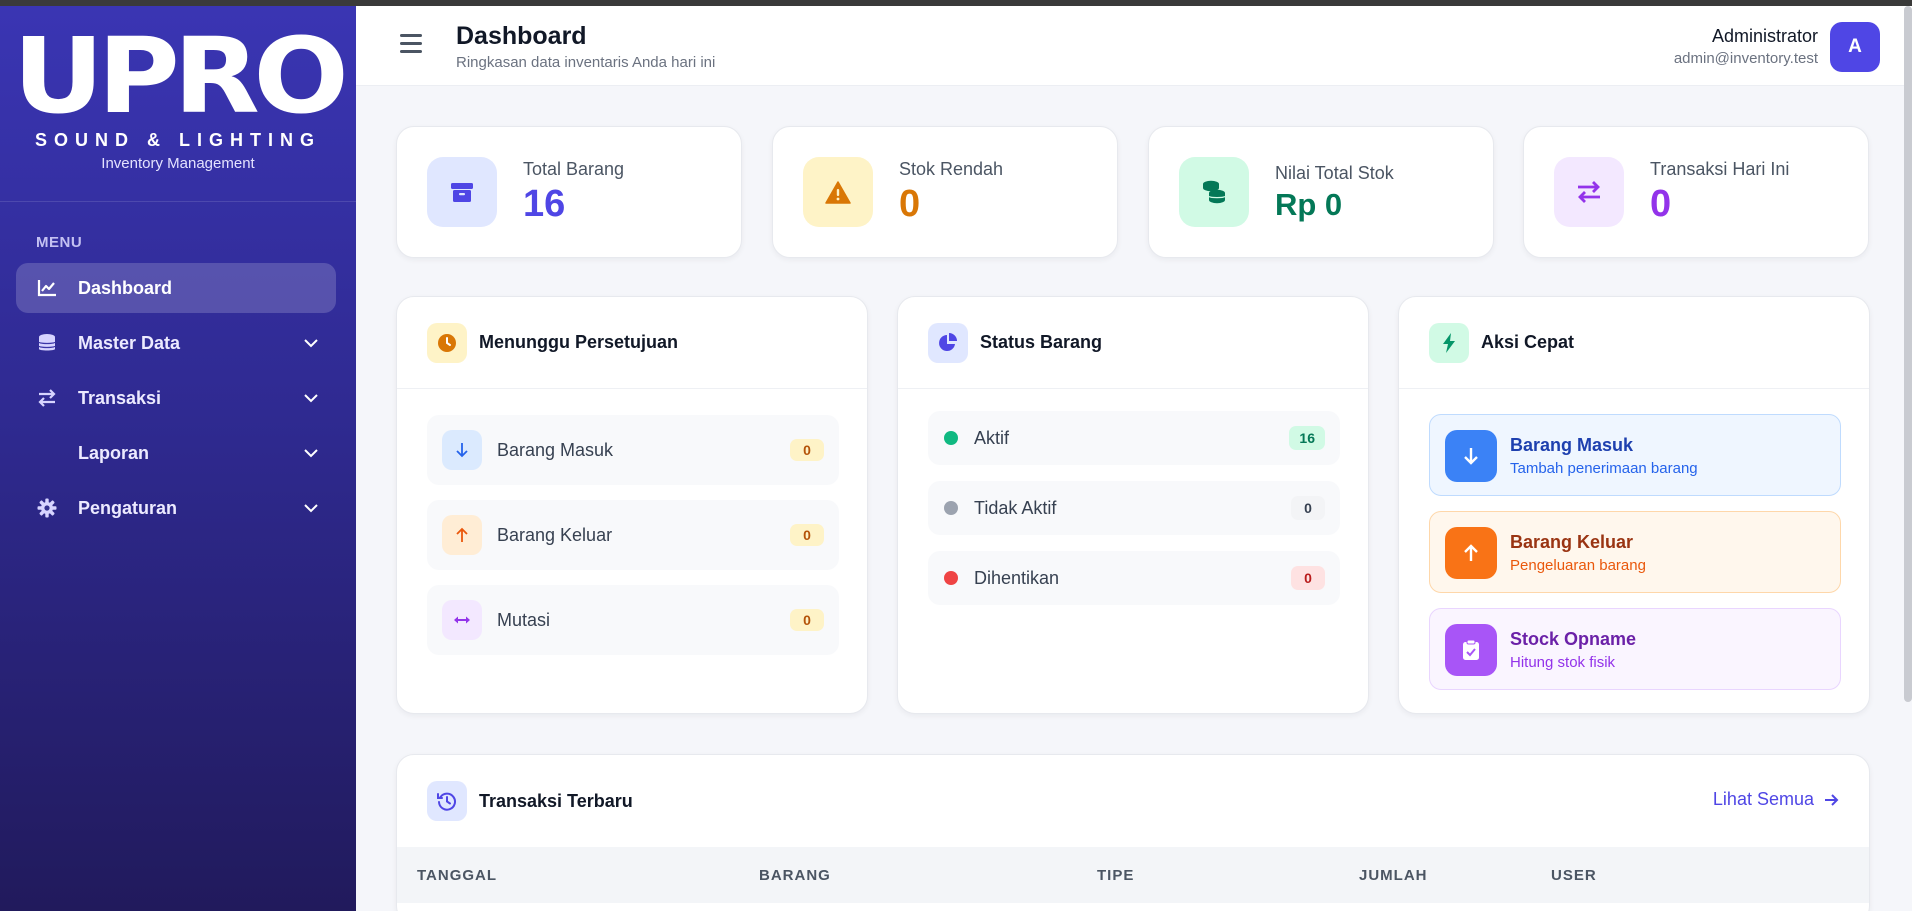 The height and width of the screenshot is (911, 1912). Describe the element at coordinates (47, 453) in the screenshot. I see `blank-icon` at that location.